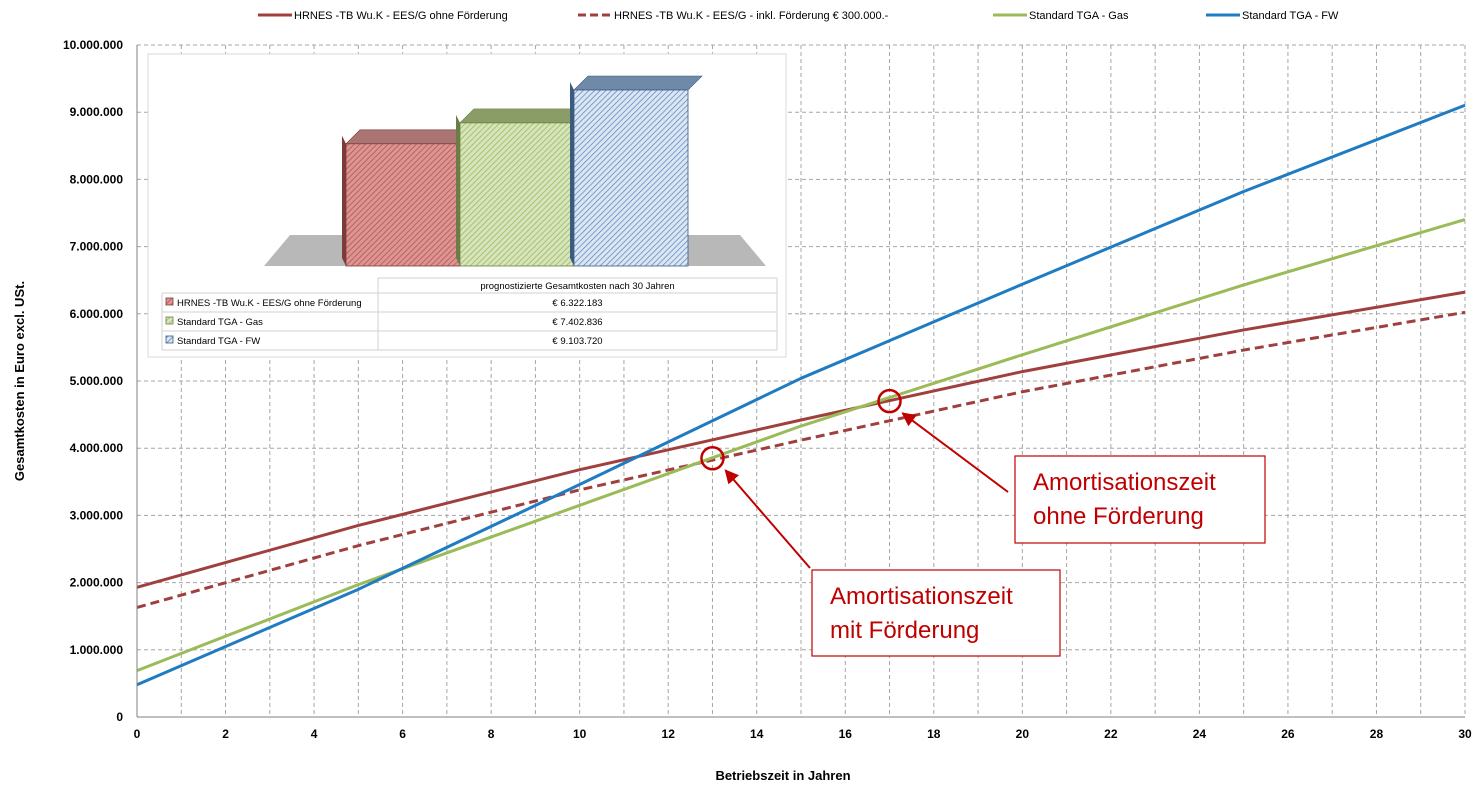  What do you see at coordinates (1377, 734) in the screenshot?
I see `x-tick-label: 28` at bounding box center [1377, 734].